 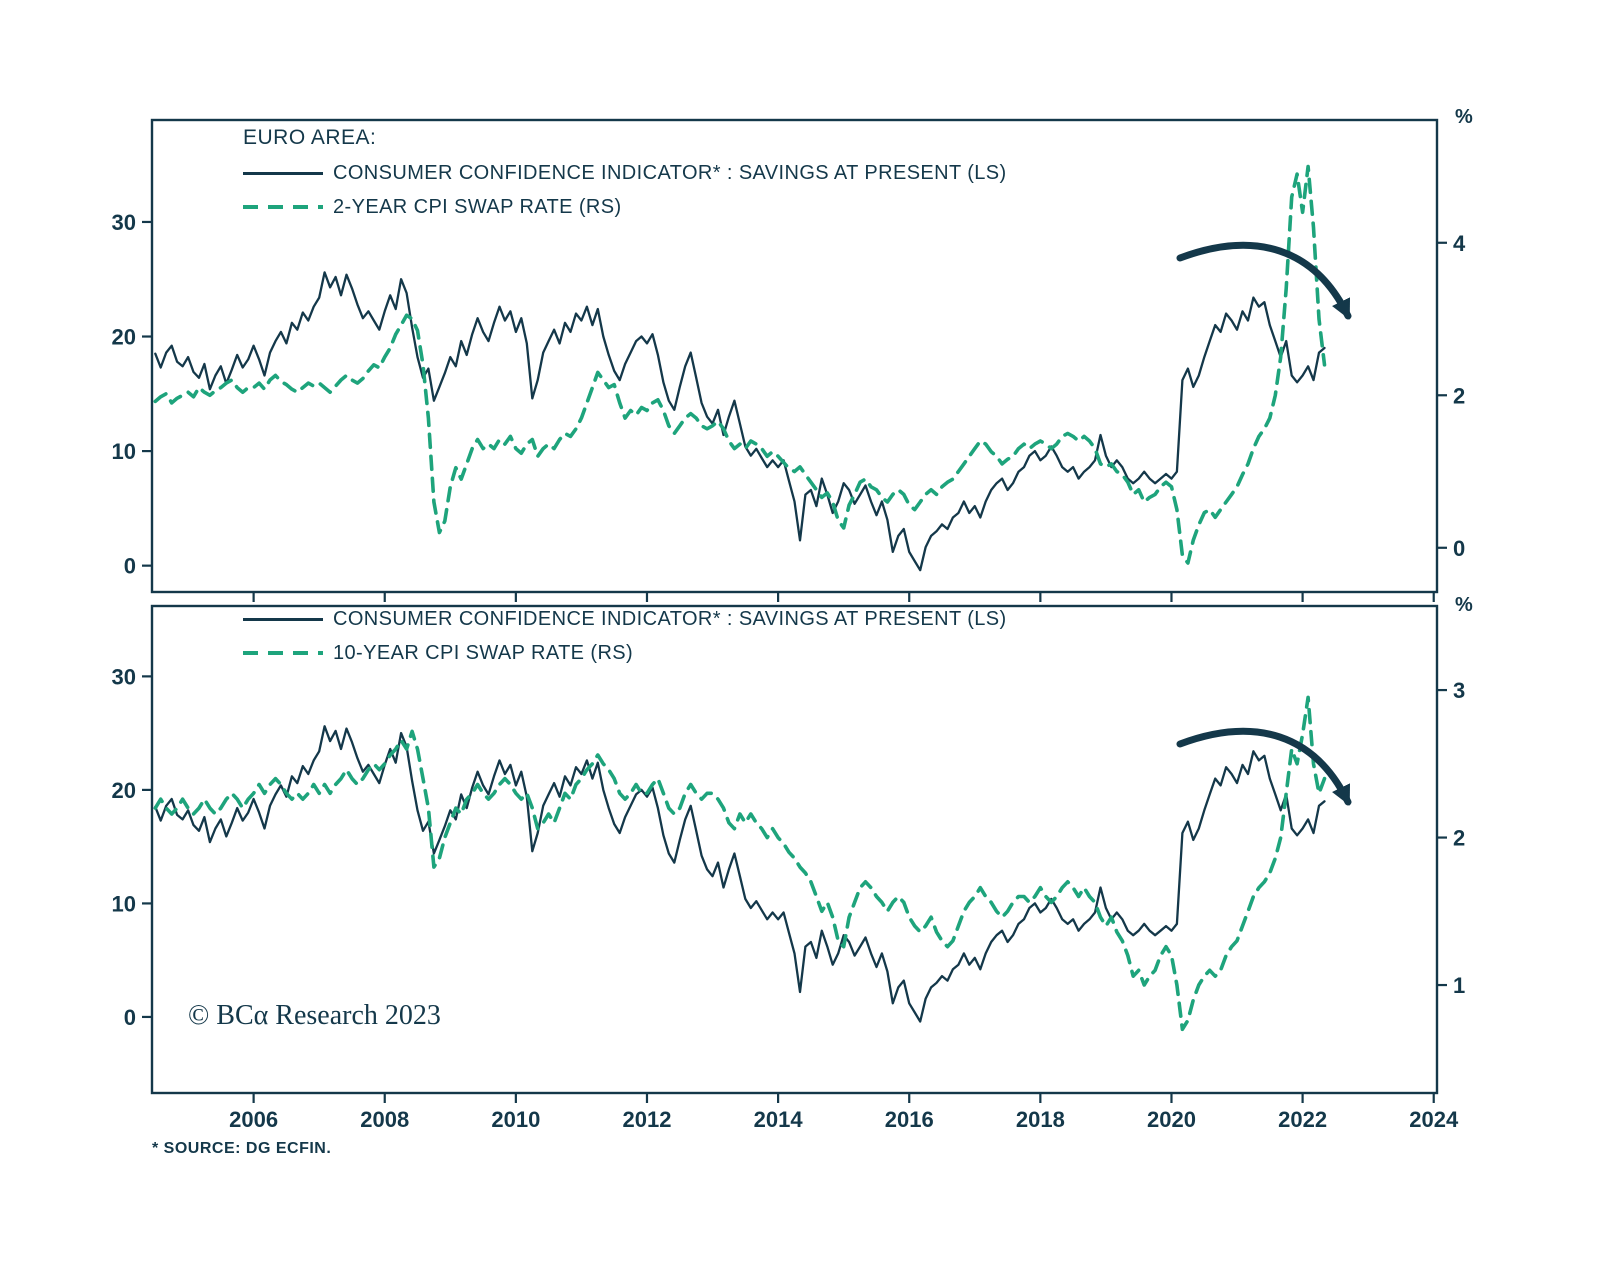 What do you see at coordinates (1040, 1119) in the screenshot?
I see `x-axis-year-label: 2018` at bounding box center [1040, 1119].